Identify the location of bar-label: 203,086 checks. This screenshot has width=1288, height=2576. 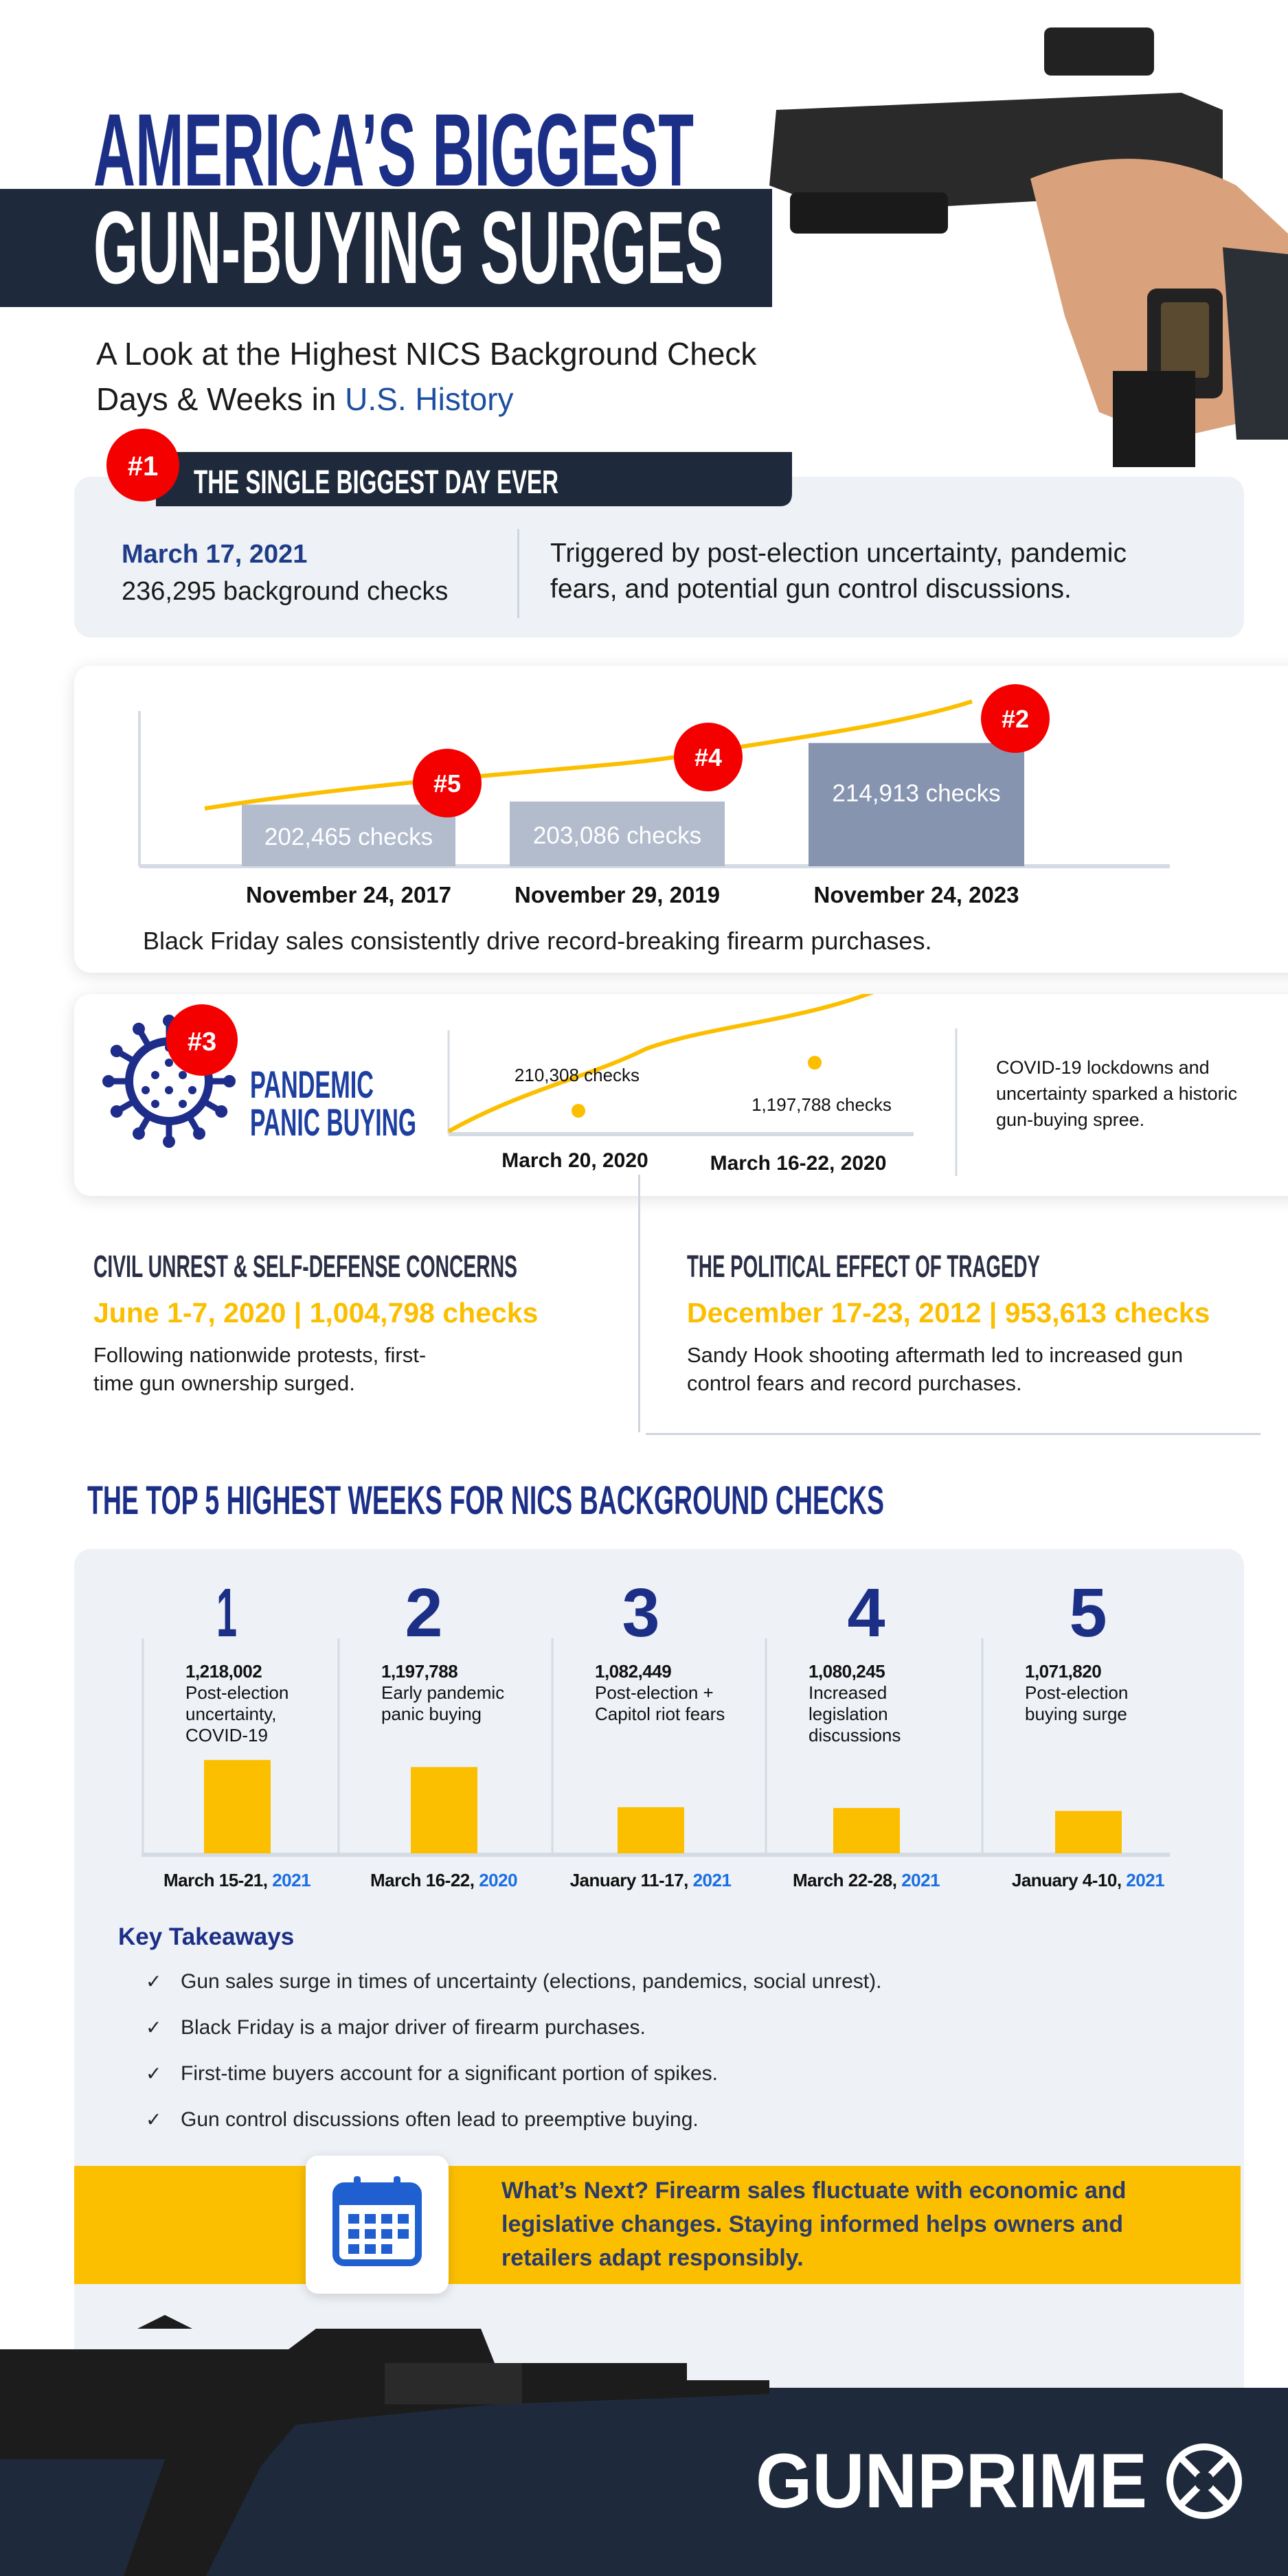
(617, 835).